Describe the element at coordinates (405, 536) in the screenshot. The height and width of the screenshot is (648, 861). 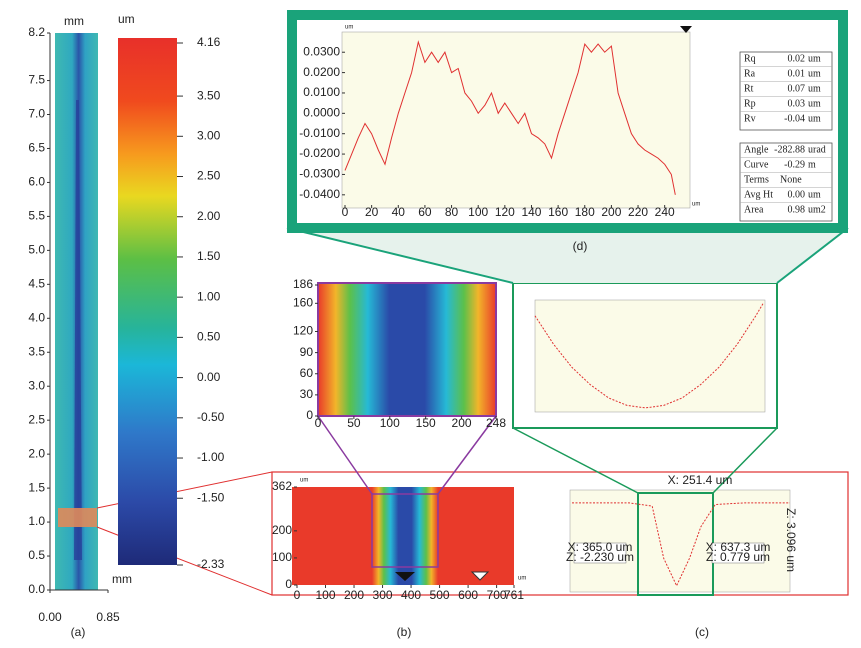
I see `heatmap-band` at that location.